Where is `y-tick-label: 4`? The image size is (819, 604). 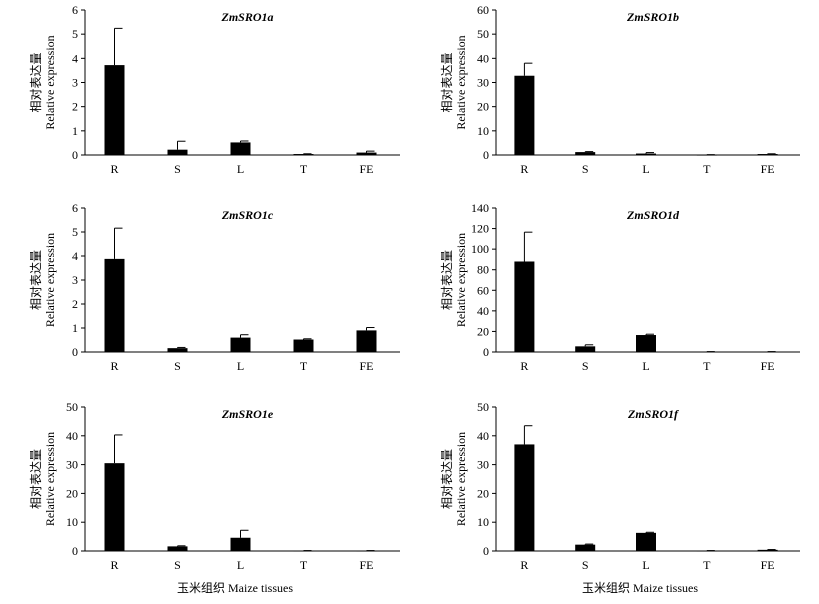 y-tick-label: 4 is located at coordinates (75, 256).